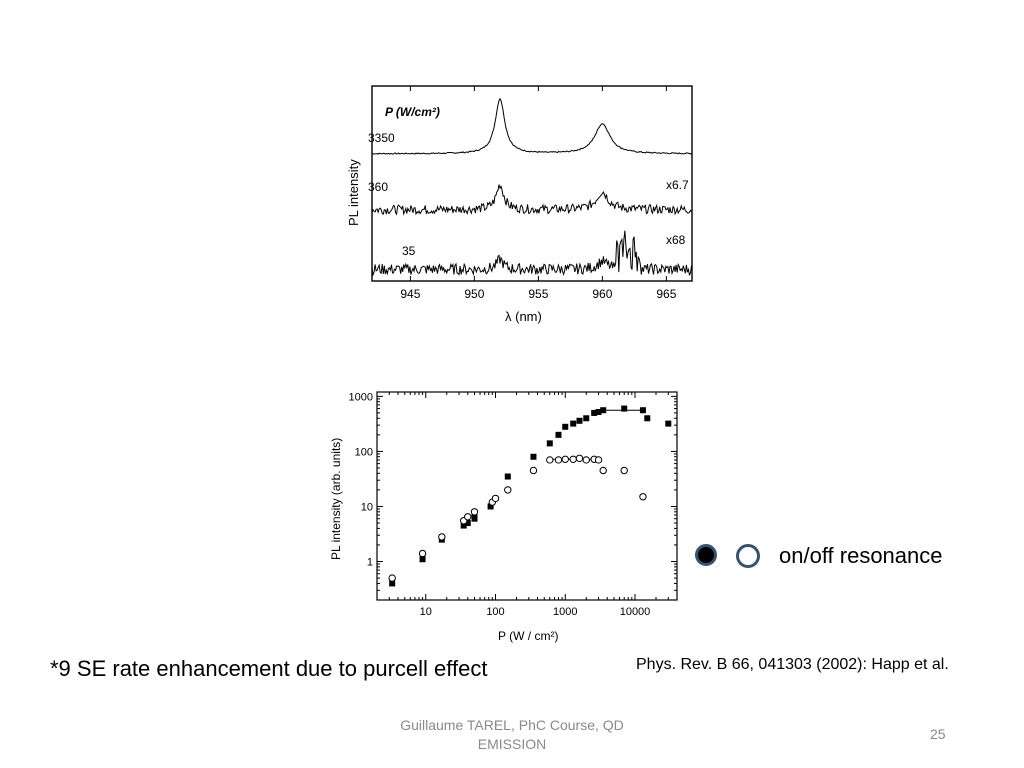  What do you see at coordinates (677, 185) in the screenshot?
I see `series-scale-360: x6.7` at bounding box center [677, 185].